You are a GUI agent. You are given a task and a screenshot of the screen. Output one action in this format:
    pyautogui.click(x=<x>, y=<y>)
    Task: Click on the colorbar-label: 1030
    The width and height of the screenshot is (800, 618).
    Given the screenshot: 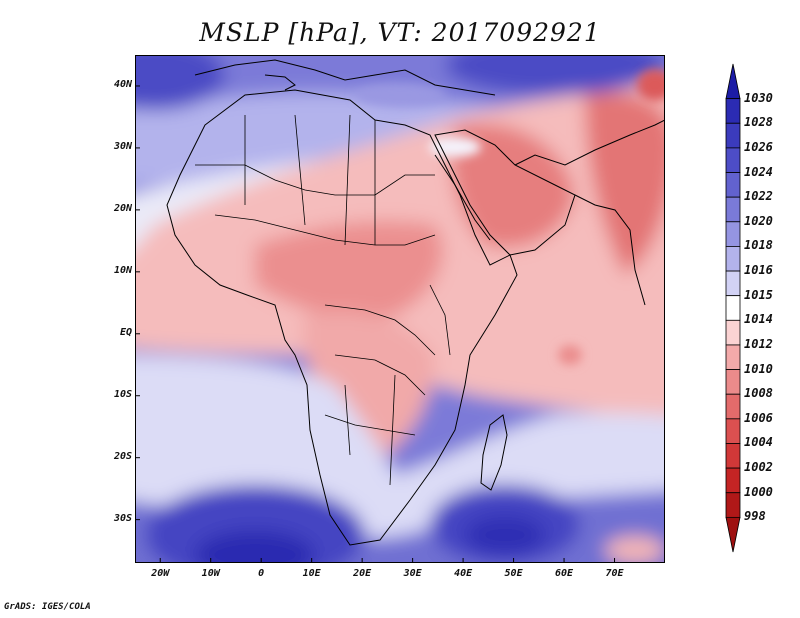 What is the action you would take?
    pyautogui.click(x=758, y=97)
    